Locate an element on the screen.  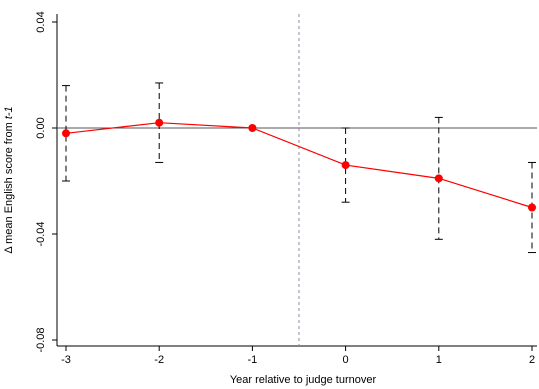
x-tick-label: 0 is located at coordinates (346, 360).